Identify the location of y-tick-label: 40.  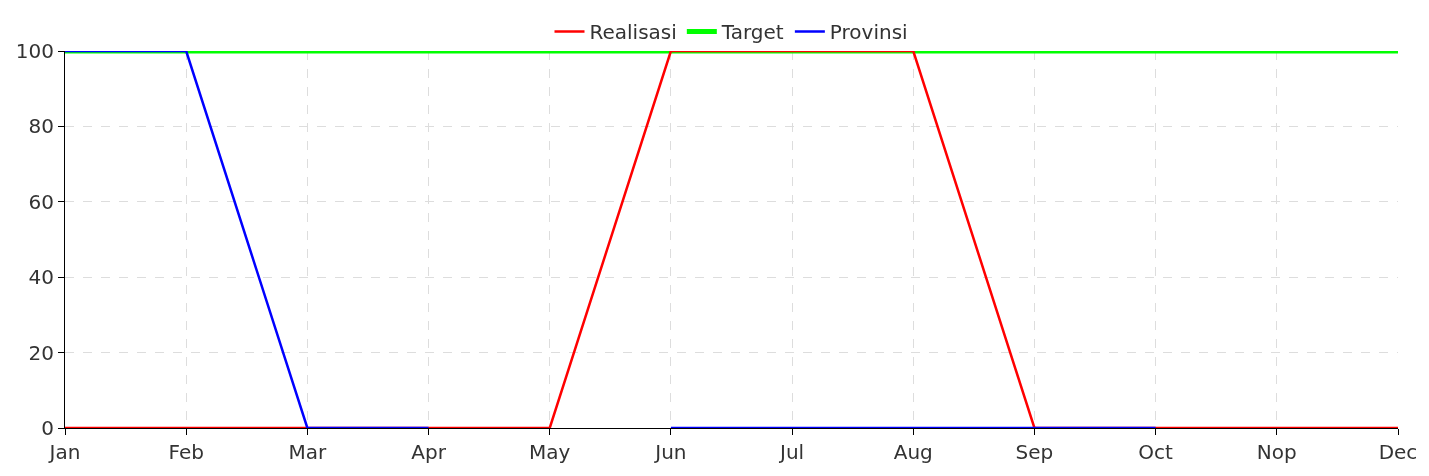
(41, 277).